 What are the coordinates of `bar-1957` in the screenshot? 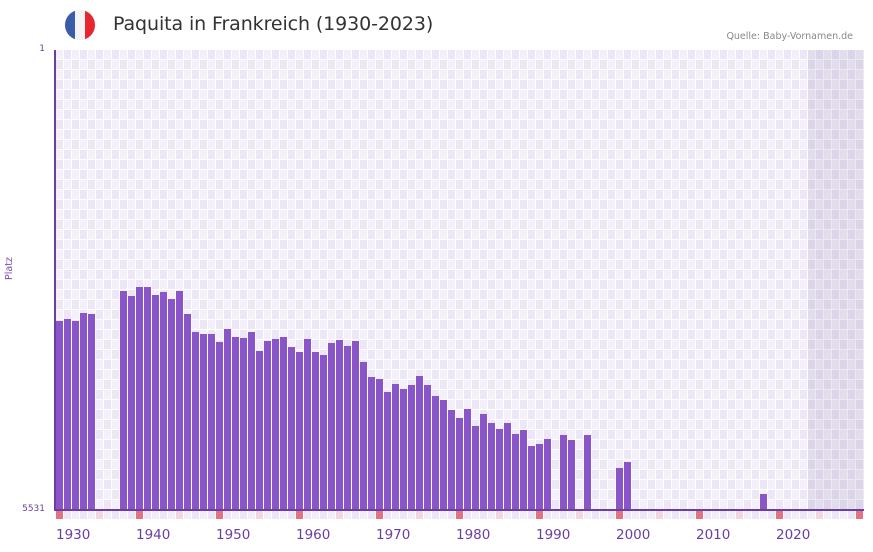 It's located at (275, 424).